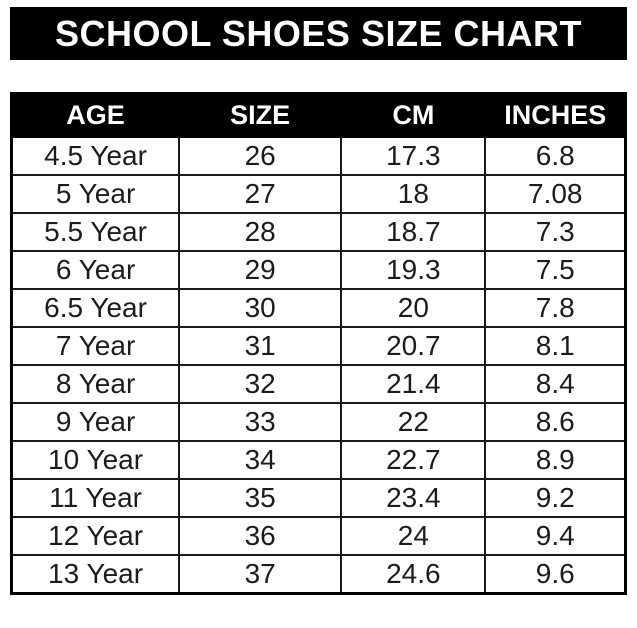 Image resolution: width=637 pixels, height=628 pixels. Describe the element at coordinates (555, 232) in the screenshot. I see `table-cell: 7.3` at that location.